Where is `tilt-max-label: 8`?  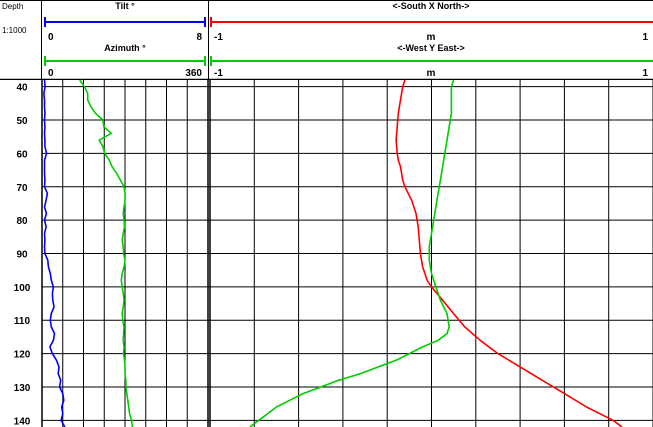
tilt-max-label: 8 is located at coordinates (199, 37).